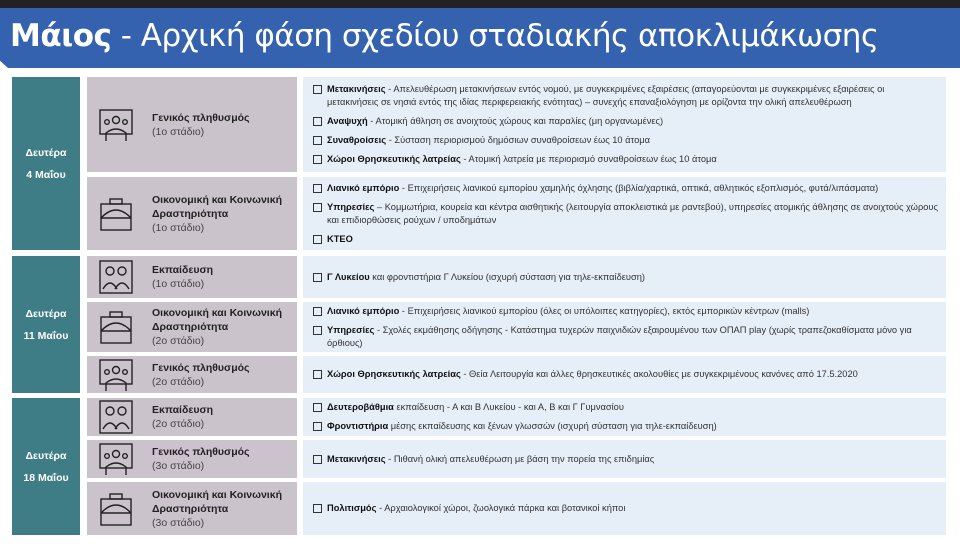 This screenshot has height=551, width=960. I want to click on day-date: 4 Μαΐου, so click(46, 174).